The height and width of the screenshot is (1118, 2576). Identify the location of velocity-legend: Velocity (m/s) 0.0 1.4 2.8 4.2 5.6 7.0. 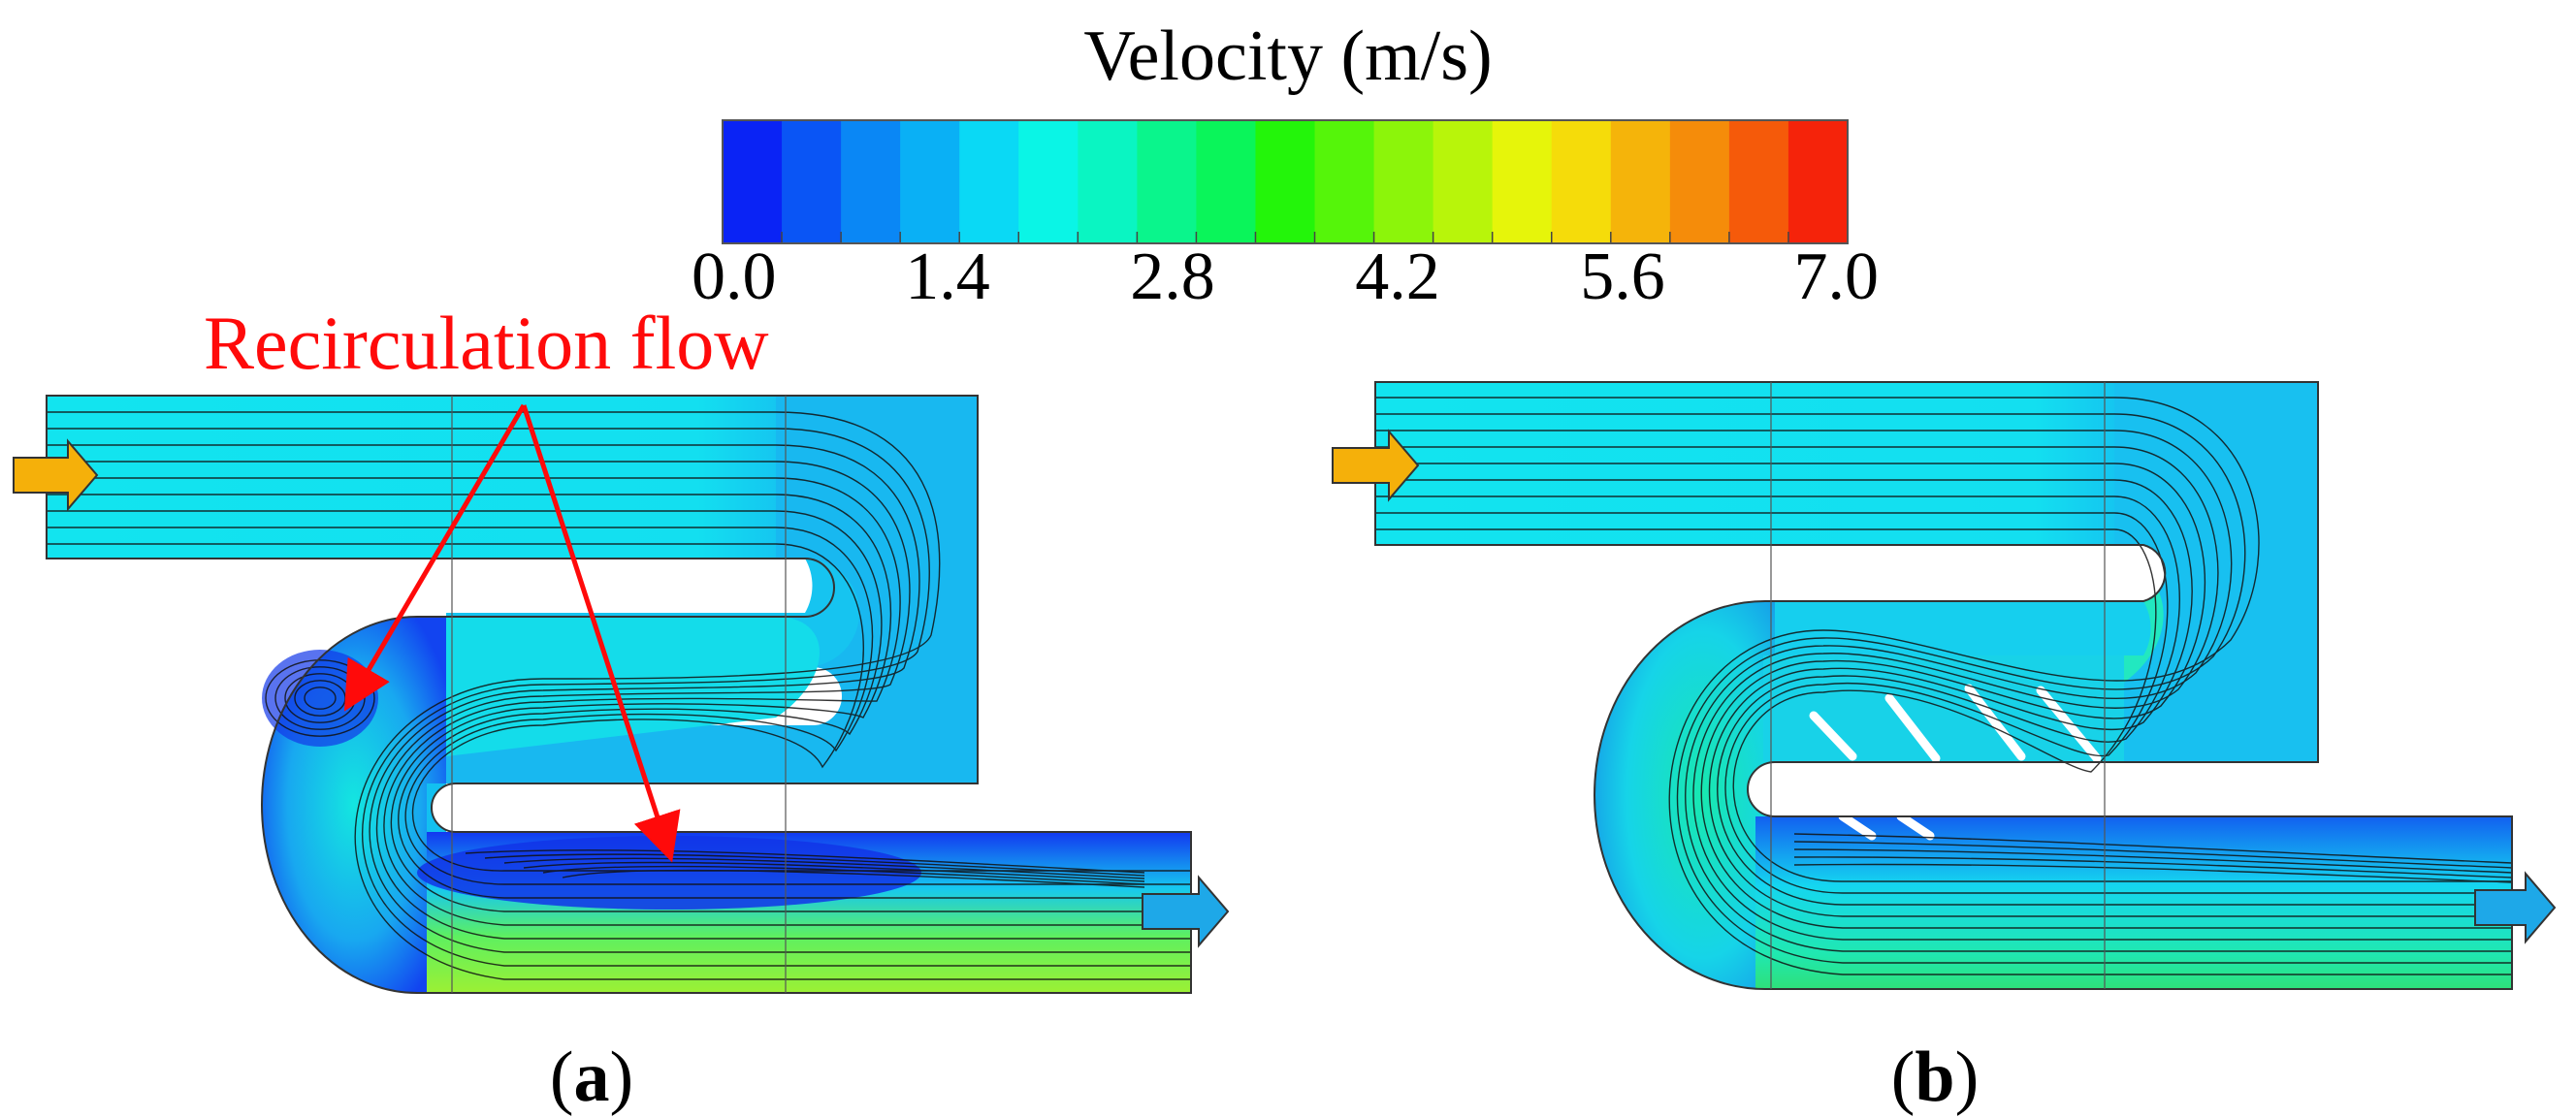
(1285, 165).